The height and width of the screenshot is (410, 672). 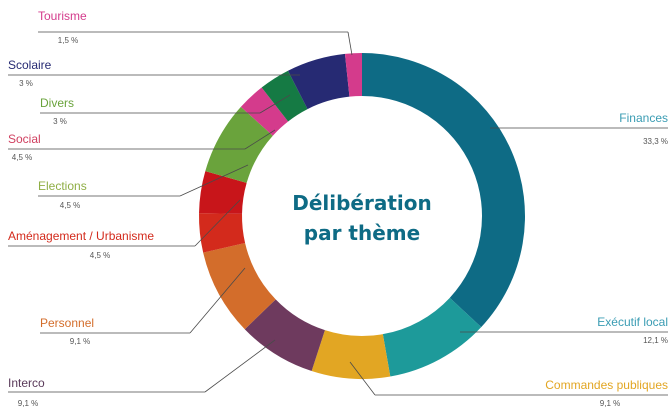 What do you see at coordinates (81, 236) in the screenshot?
I see `label-amenagement-urbanisme: Aménagement / Urbanisme` at bounding box center [81, 236].